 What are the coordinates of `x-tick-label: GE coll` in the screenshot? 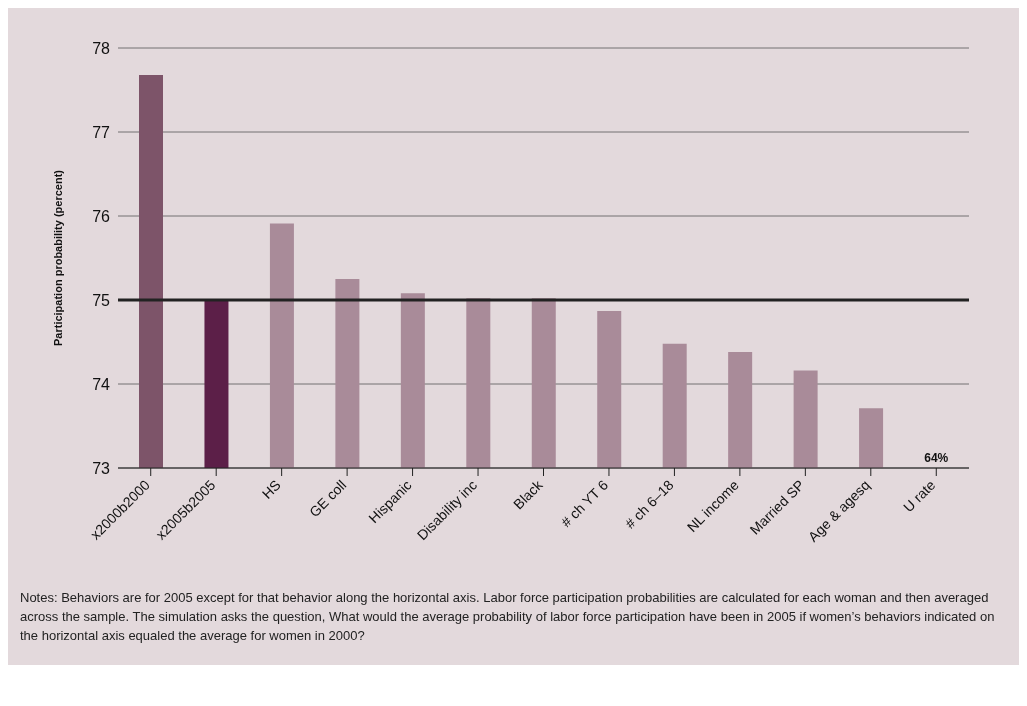 It's located at (328, 498).